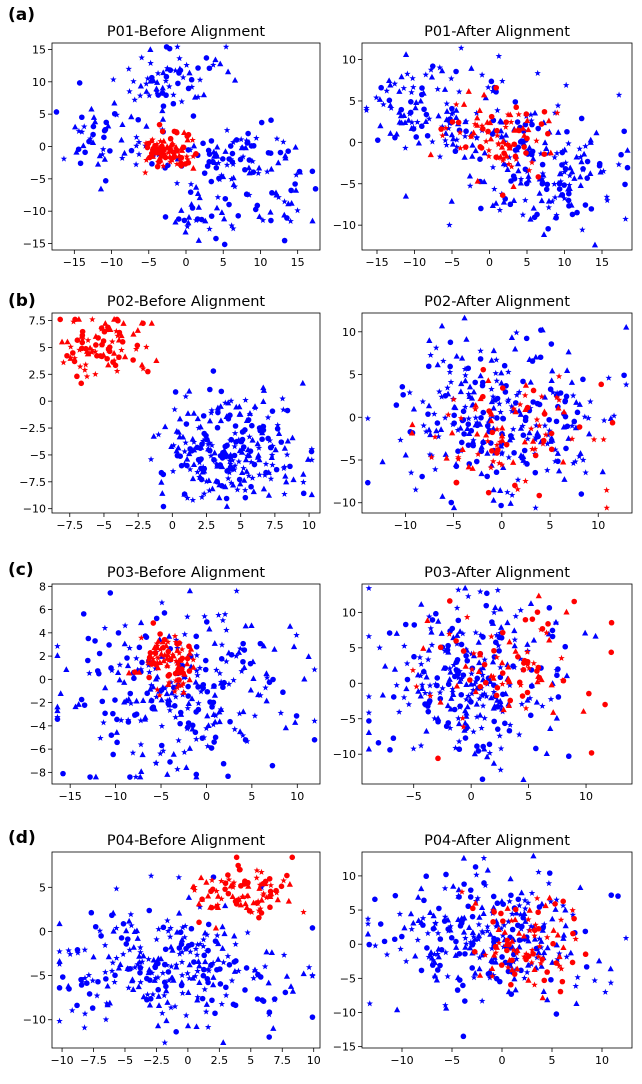 The height and width of the screenshot is (1084, 642). I want to click on x-tick-label: −15, so click(70, 796).